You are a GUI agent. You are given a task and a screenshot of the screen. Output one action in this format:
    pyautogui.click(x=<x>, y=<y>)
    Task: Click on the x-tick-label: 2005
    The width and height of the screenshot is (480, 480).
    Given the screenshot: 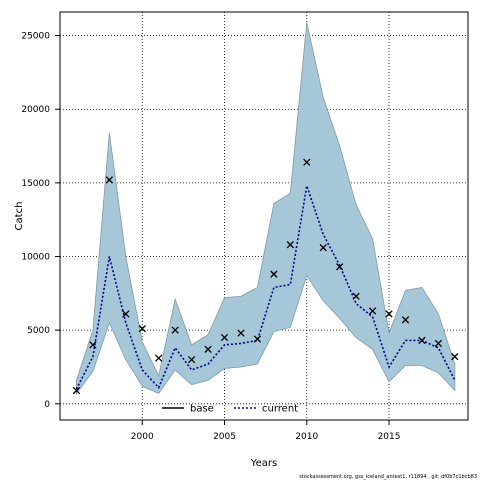 What is the action you would take?
    pyautogui.click(x=224, y=437)
    